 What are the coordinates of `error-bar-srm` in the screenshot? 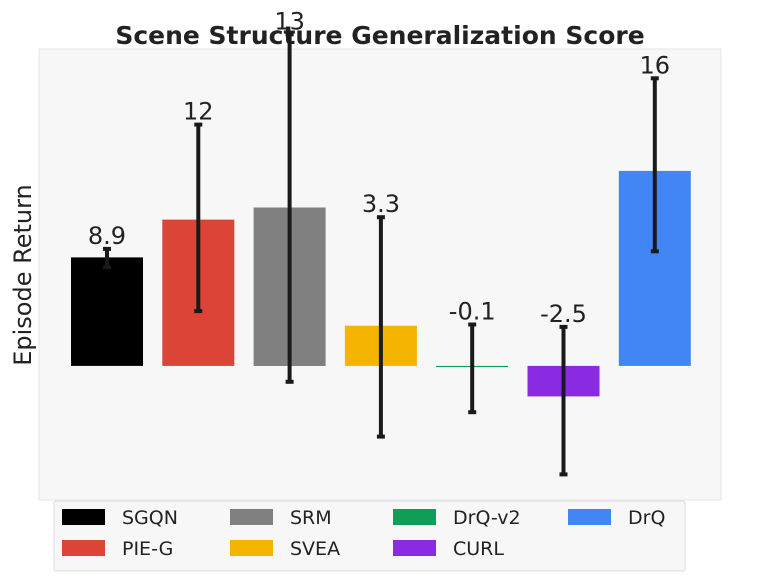 It's located at (289, 208).